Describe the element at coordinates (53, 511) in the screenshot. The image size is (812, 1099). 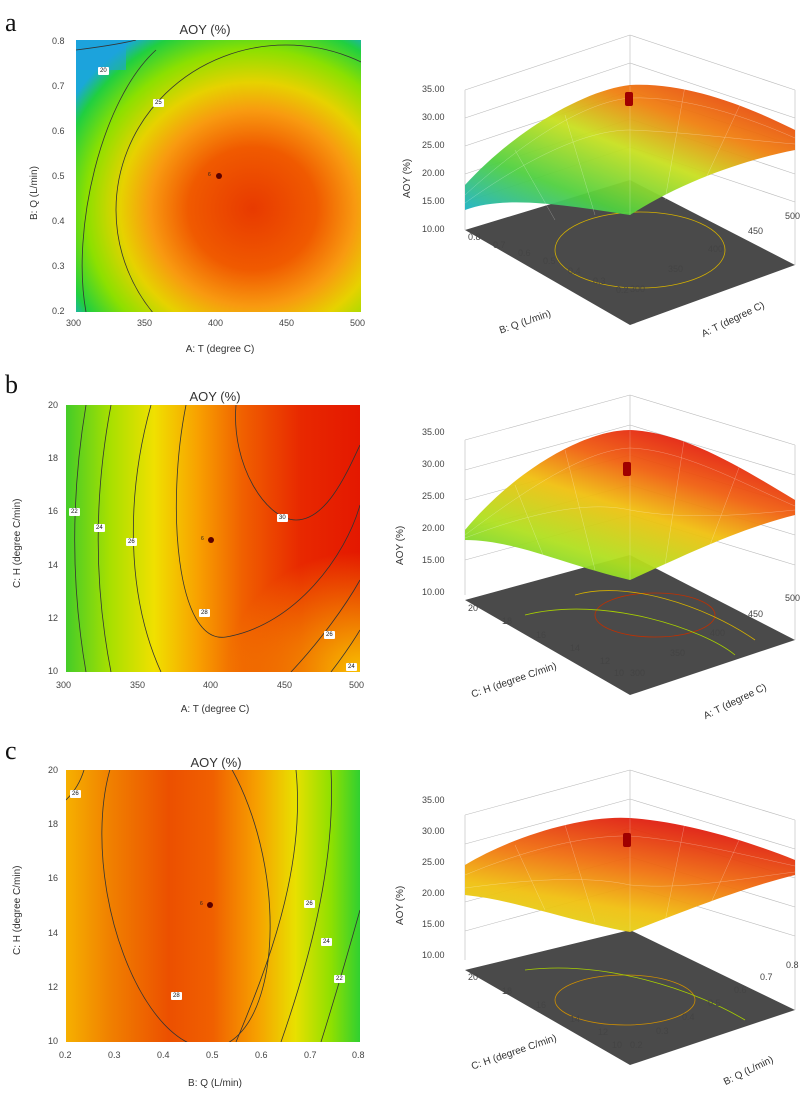
I see `y-tick: 16` at that location.